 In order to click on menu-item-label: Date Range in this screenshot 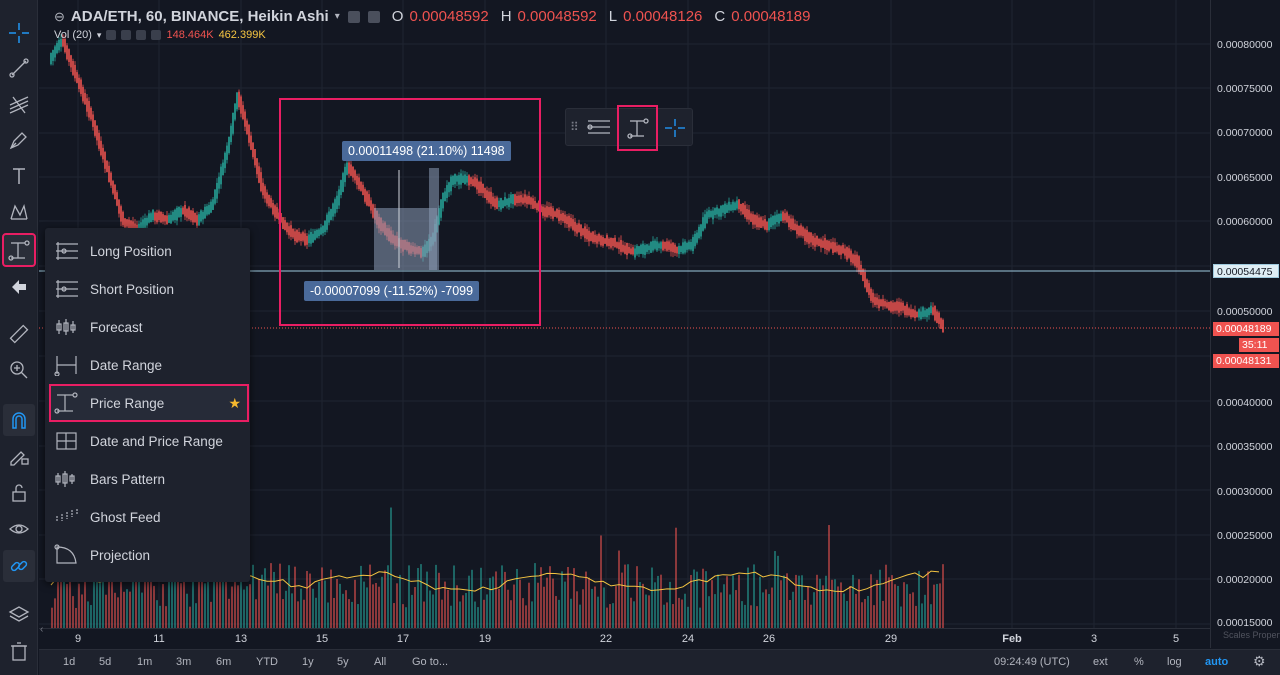, I will do `click(126, 365)`.